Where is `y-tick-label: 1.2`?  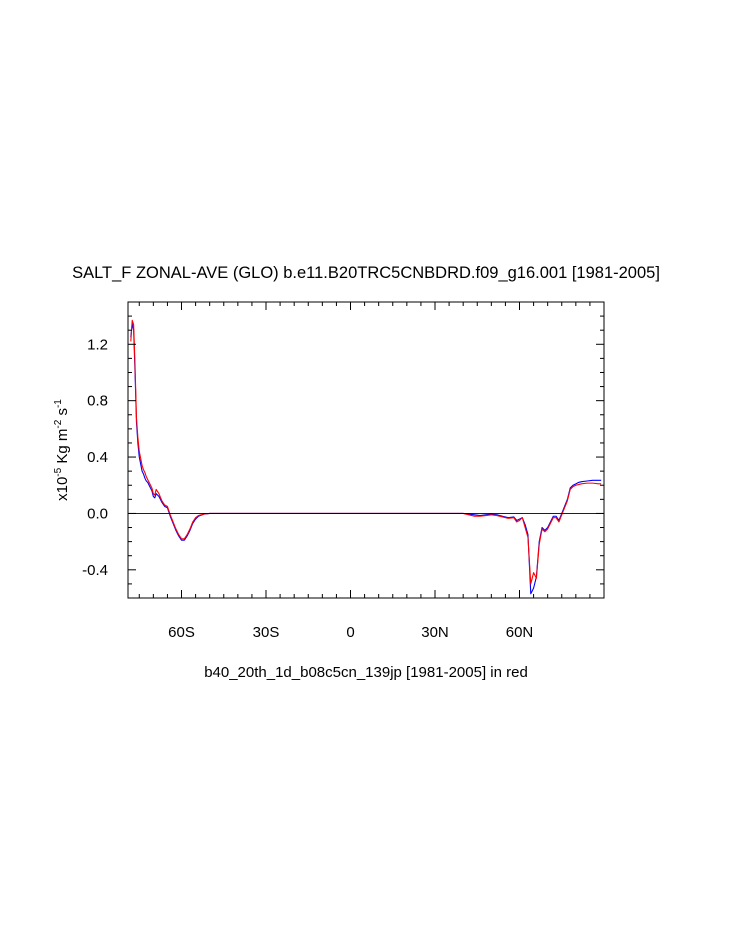 y-tick-label: 1.2 is located at coordinates (97, 344).